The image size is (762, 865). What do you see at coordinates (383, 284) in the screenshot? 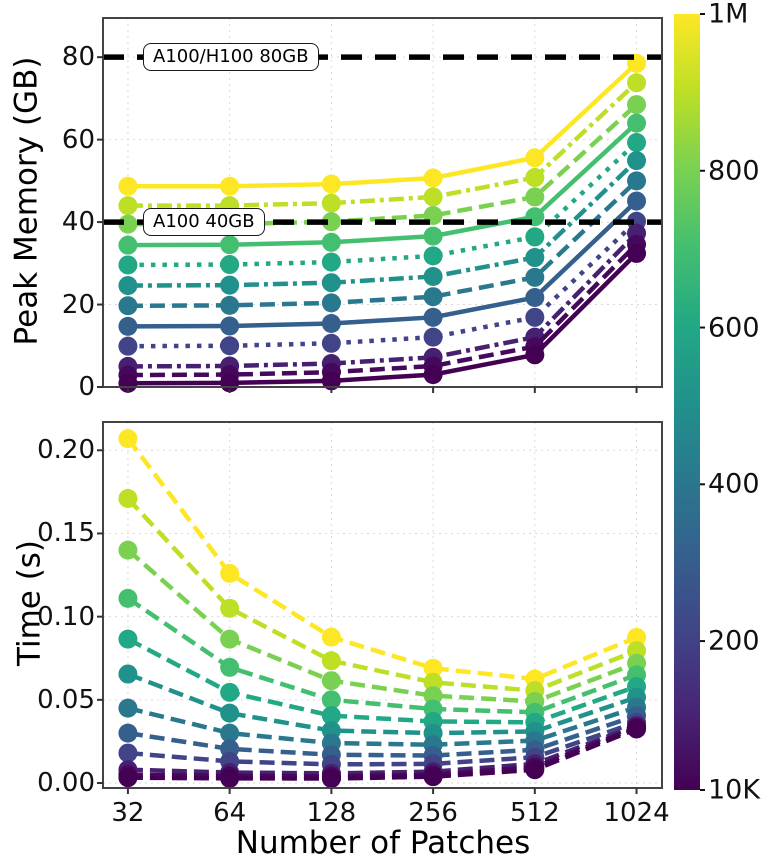
I see `series-line-200K` at bounding box center [383, 284].